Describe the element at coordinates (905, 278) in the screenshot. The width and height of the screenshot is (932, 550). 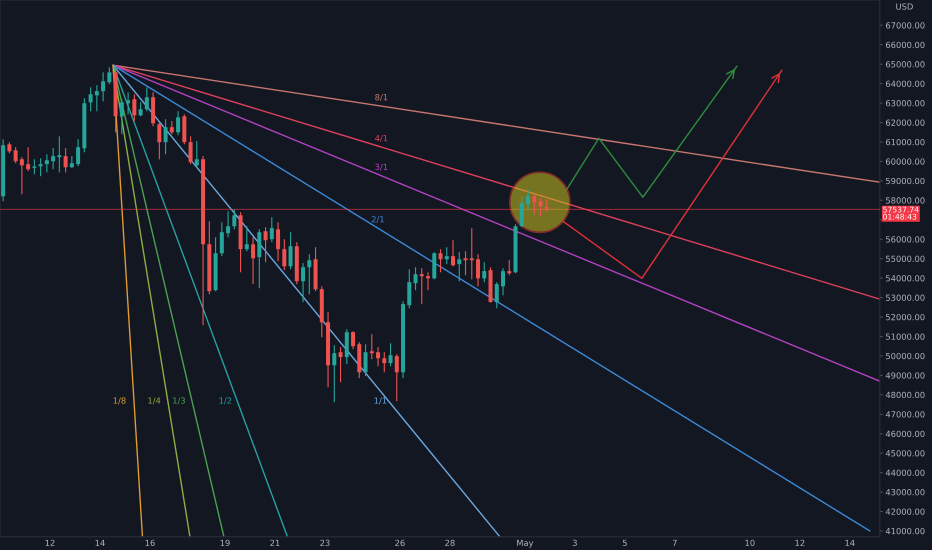
I see `y-tick-label: 54000.00` at that location.